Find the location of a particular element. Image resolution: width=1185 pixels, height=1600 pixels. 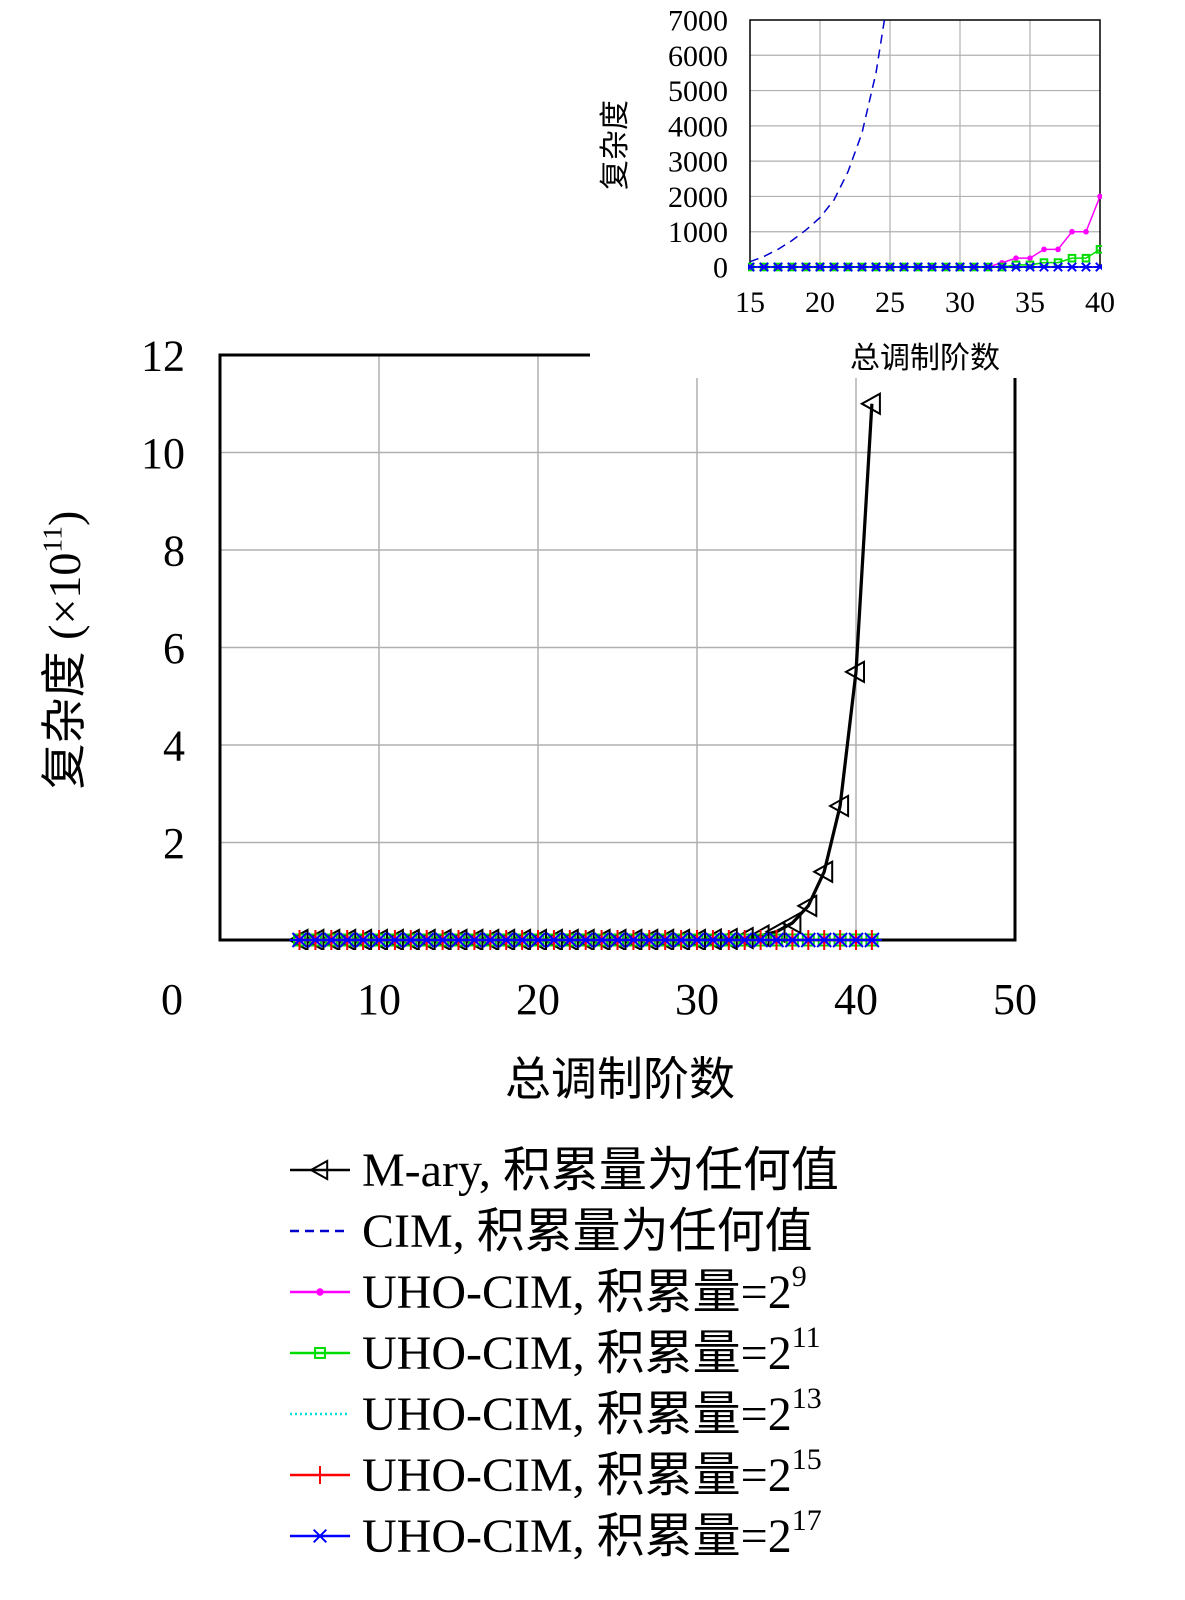

y-tick-label: 2000 is located at coordinates (698, 197).